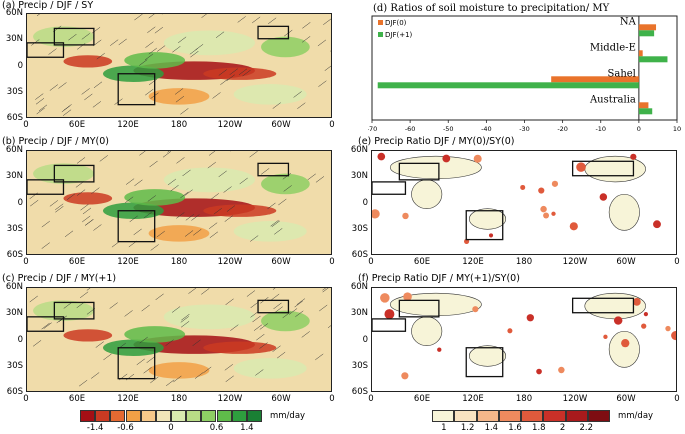 This screenshot has width=685, height=434. Describe the element at coordinates (410, 129) in the screenshot. I see `x-tick-label: -60` at that location.